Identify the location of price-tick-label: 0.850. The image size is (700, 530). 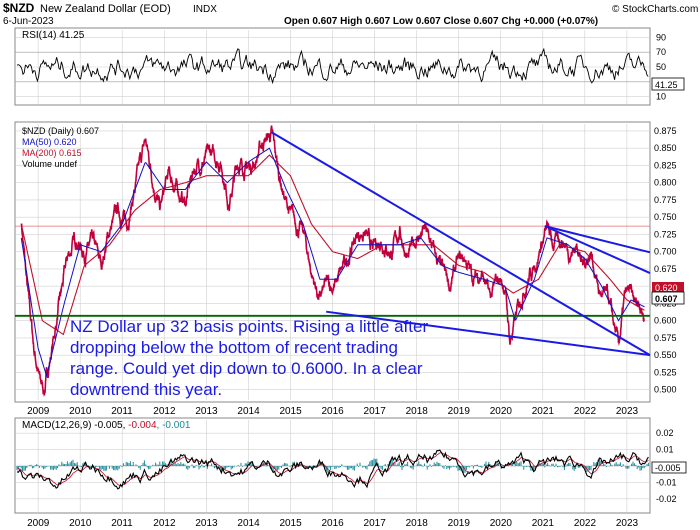
(665, 148).